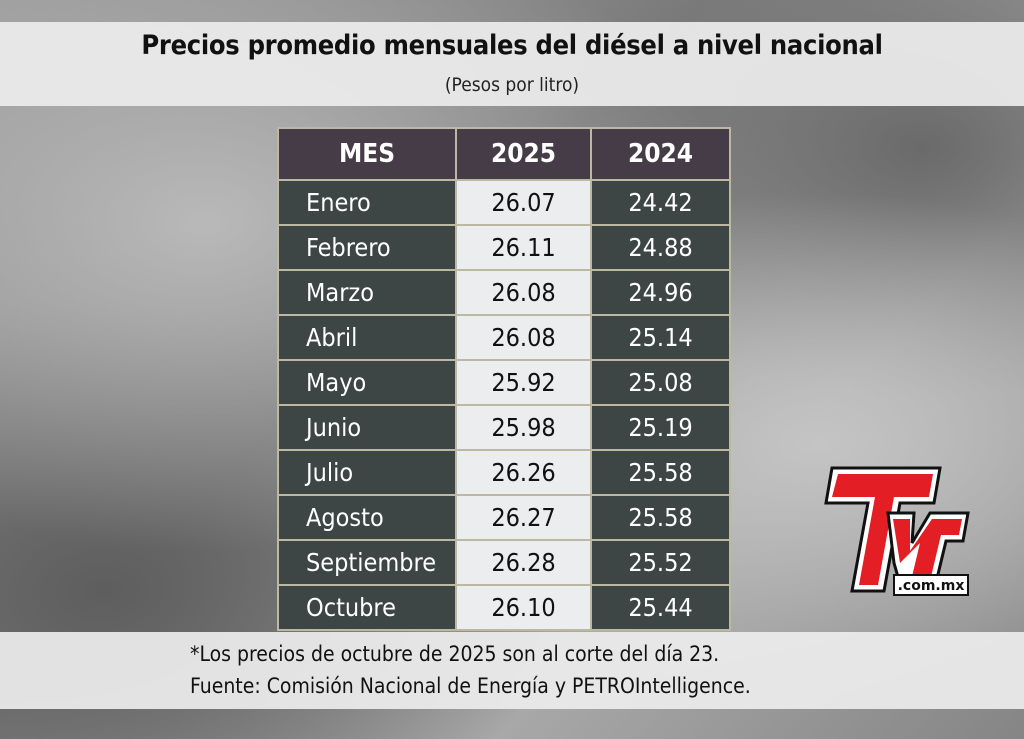  I want to click on table-row: Julio 26.26 25.58, so click(504, 472).